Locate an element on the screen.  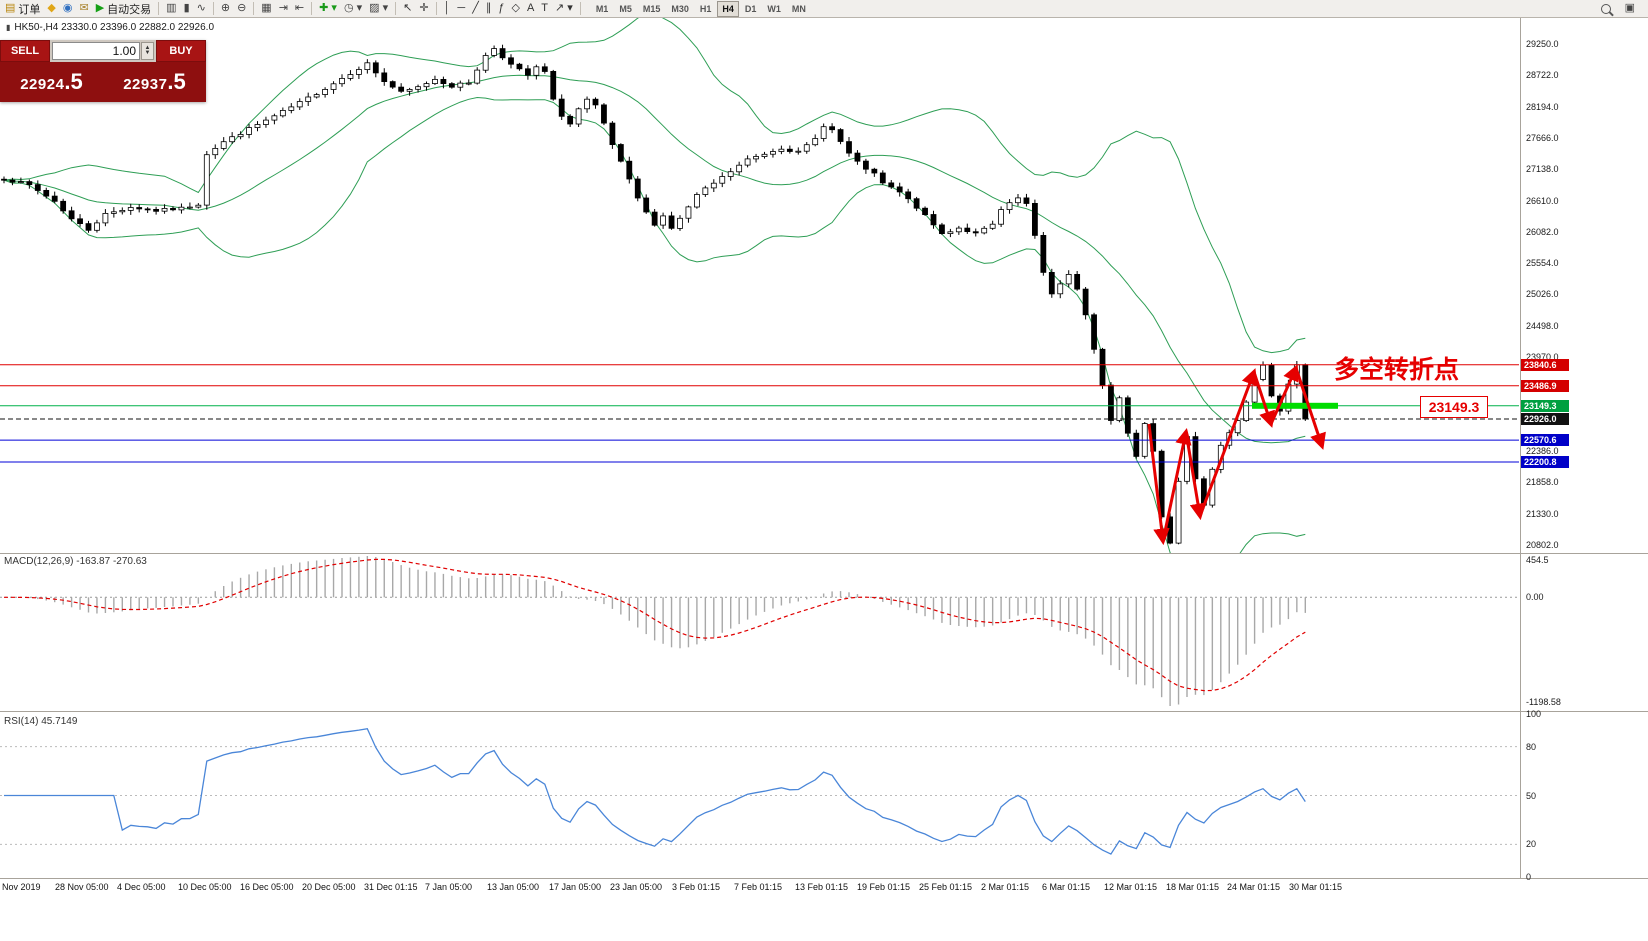
toolbar-right-group: ▣ is located at coordinates (1618, 9).